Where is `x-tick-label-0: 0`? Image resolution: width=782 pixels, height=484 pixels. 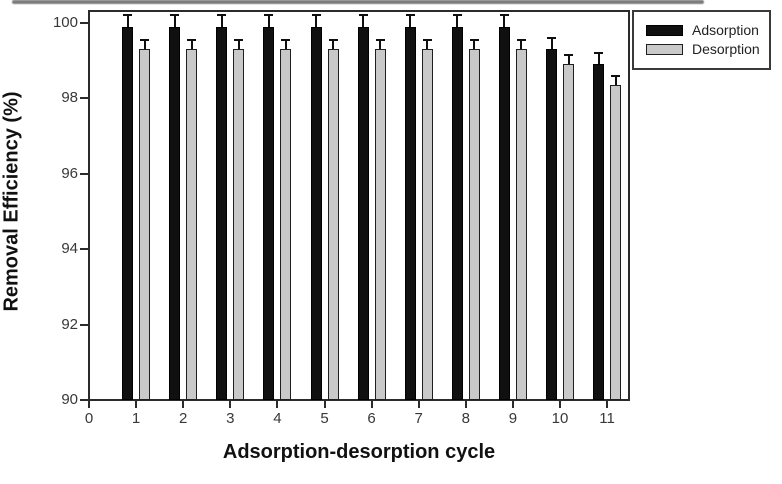 x-tick-label-0: 0 is located at coordinates (89, 418).